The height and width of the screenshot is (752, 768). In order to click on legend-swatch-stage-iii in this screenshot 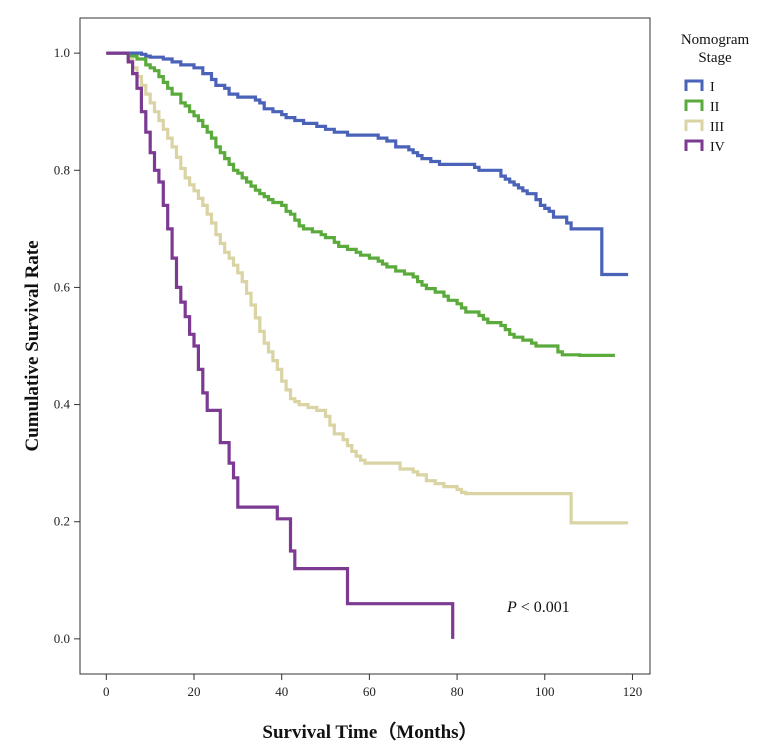, I will do `click(694, 125)`.